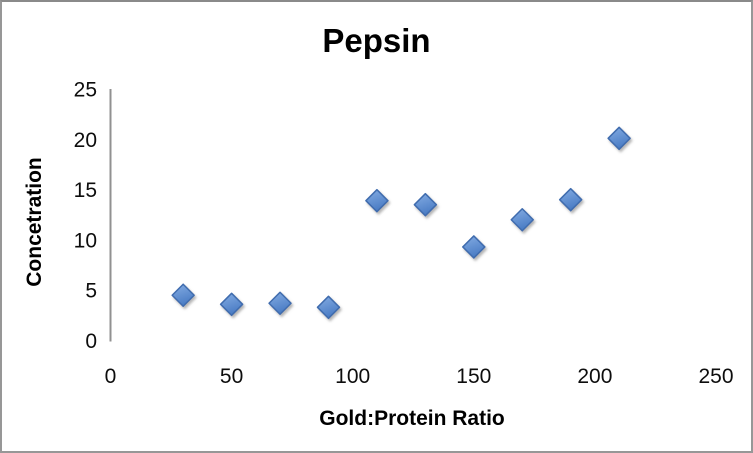 This screenshot has height=453, width=753. What do you see at coordinates (594, 376) in the screenshot?
I see `x-tick-label: 200` at bounding box center [594, 376].